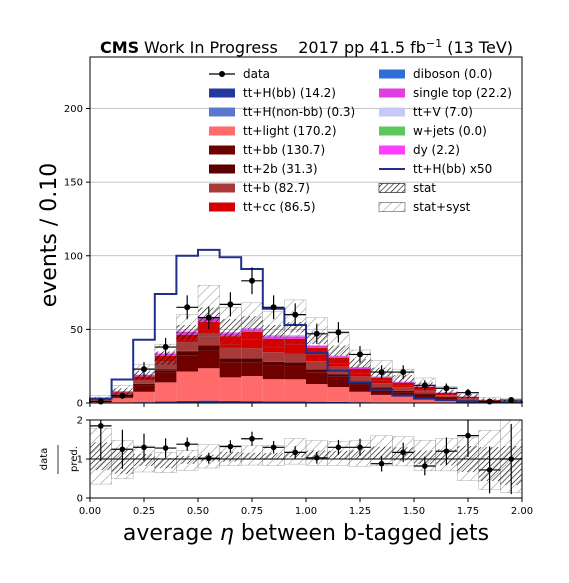 The width and height of the screenshot is (569, 583). What do you see at coordinates (73, 256) in the screenshot?
I see `y-tick-label: 100` at bounding box center [73, 256].